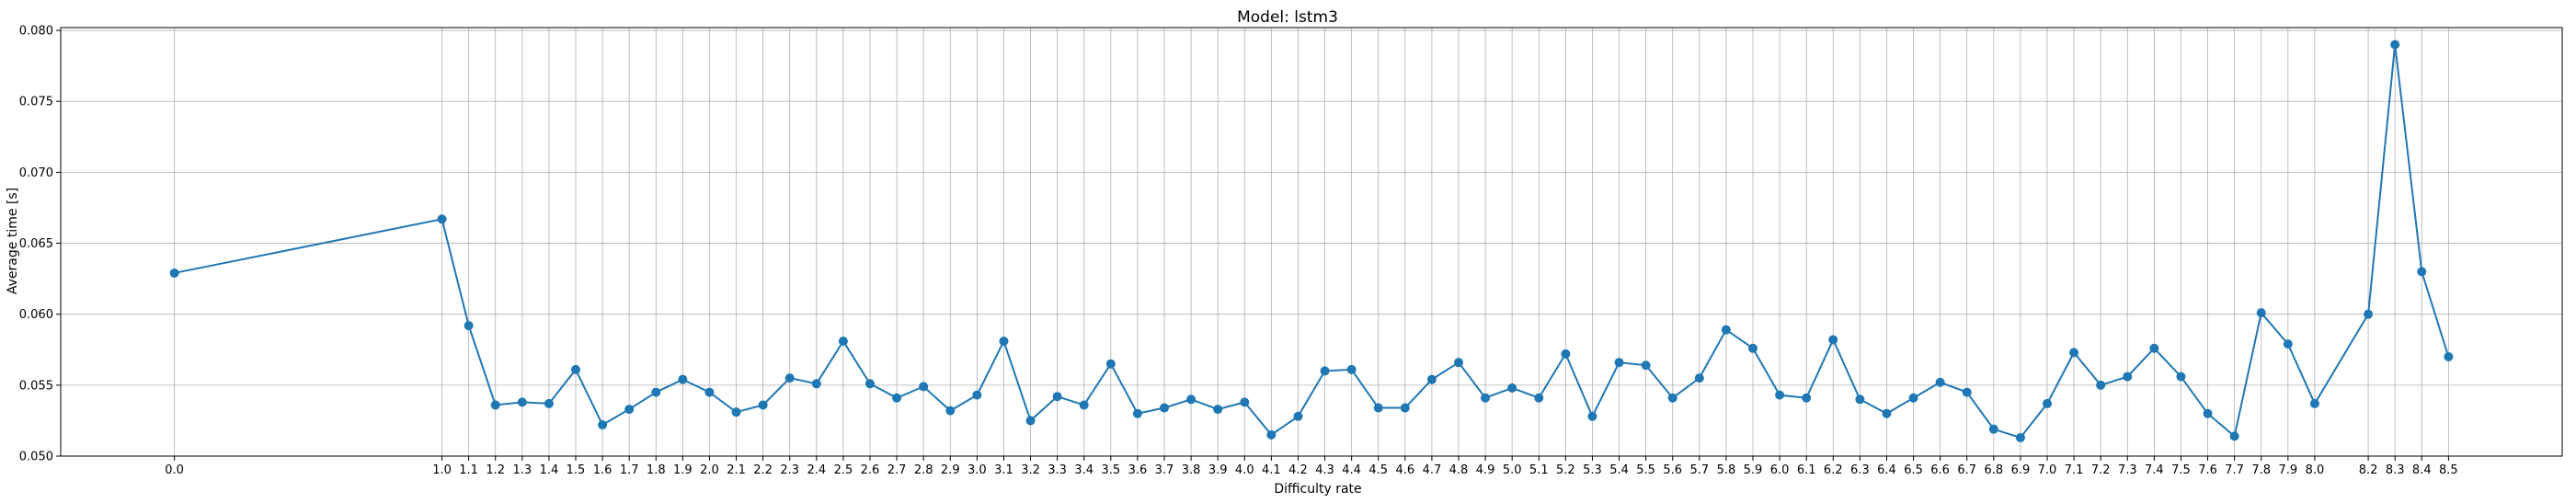 This screenshot has height=503, width=2576. What do you see at coordinates (2075, 470) in the screenshot?
I see `x-tick-label: 7.1` at bounding box center [2075, 470].